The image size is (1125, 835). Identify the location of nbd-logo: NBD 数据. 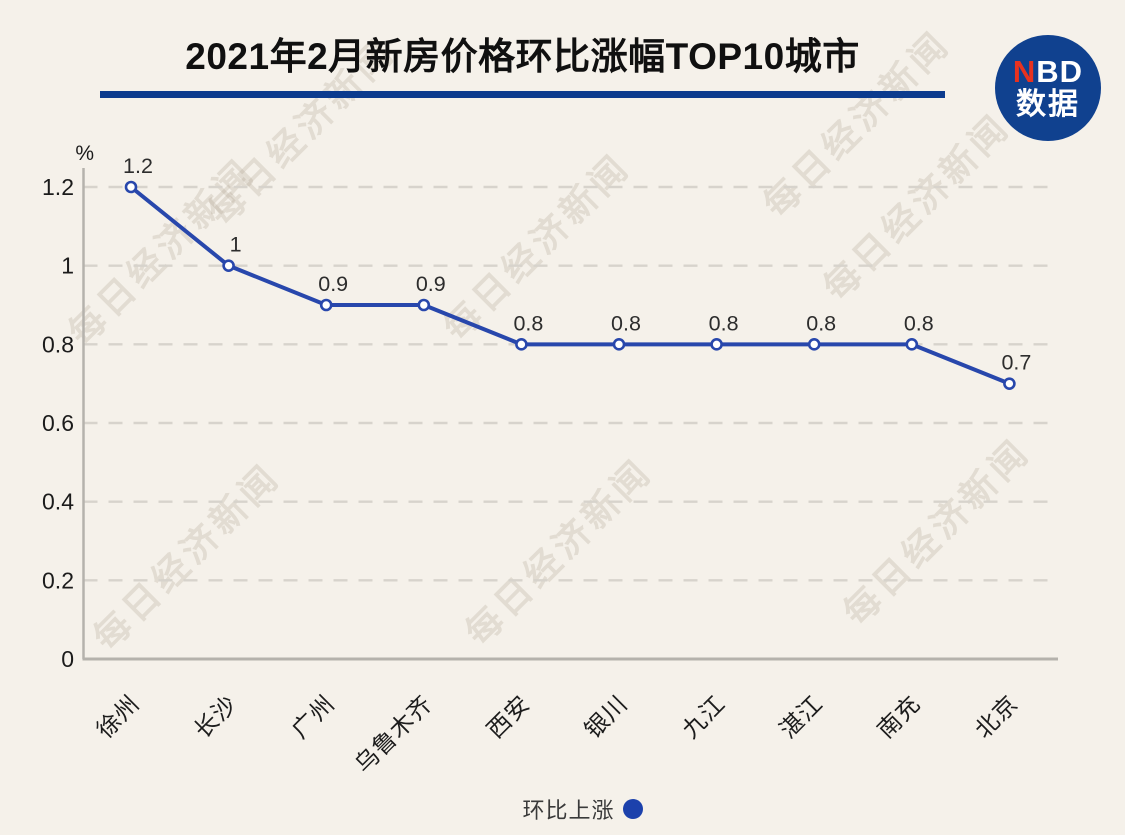
(1048, 88).